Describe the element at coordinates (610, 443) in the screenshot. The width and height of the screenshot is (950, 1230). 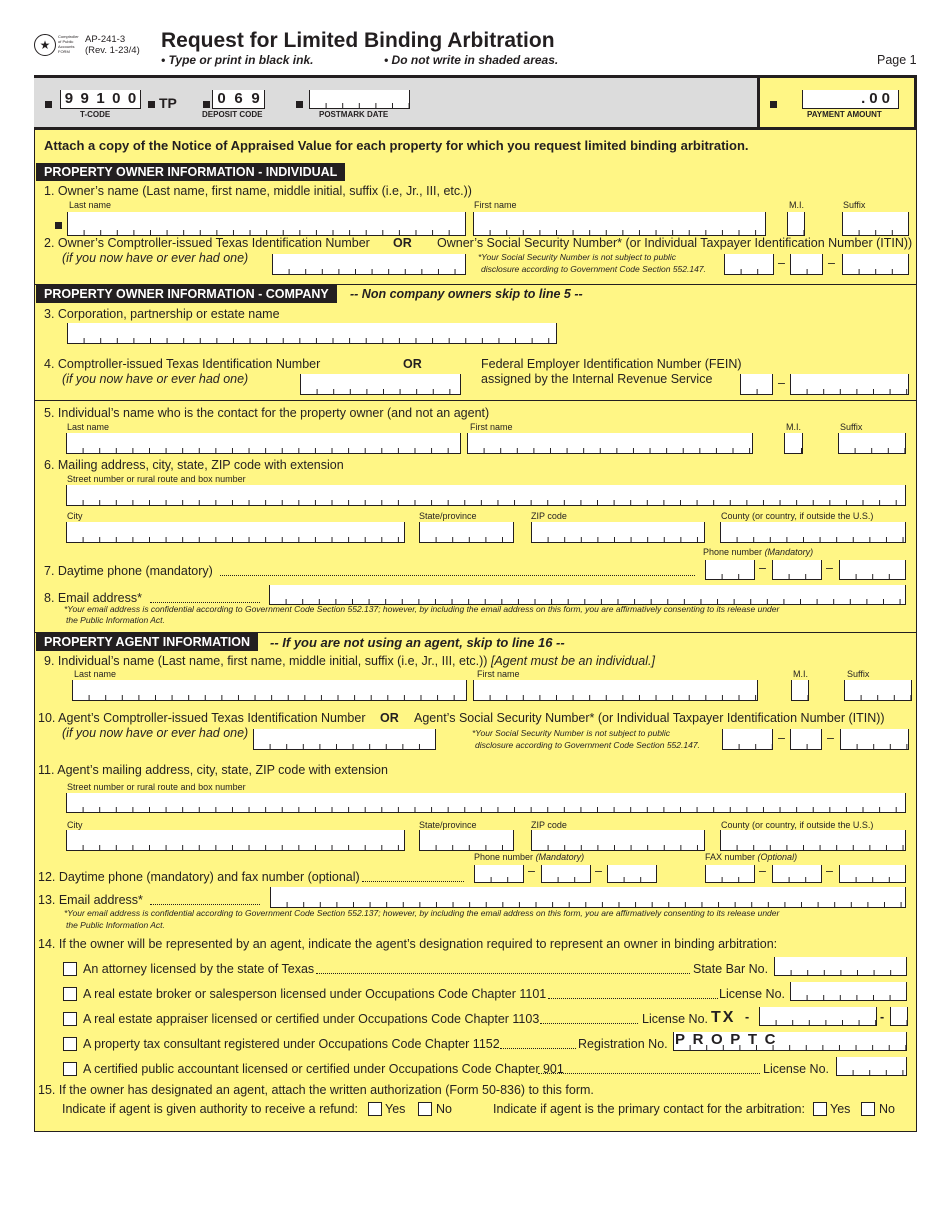
I see `contact-first-name-input` at that location.